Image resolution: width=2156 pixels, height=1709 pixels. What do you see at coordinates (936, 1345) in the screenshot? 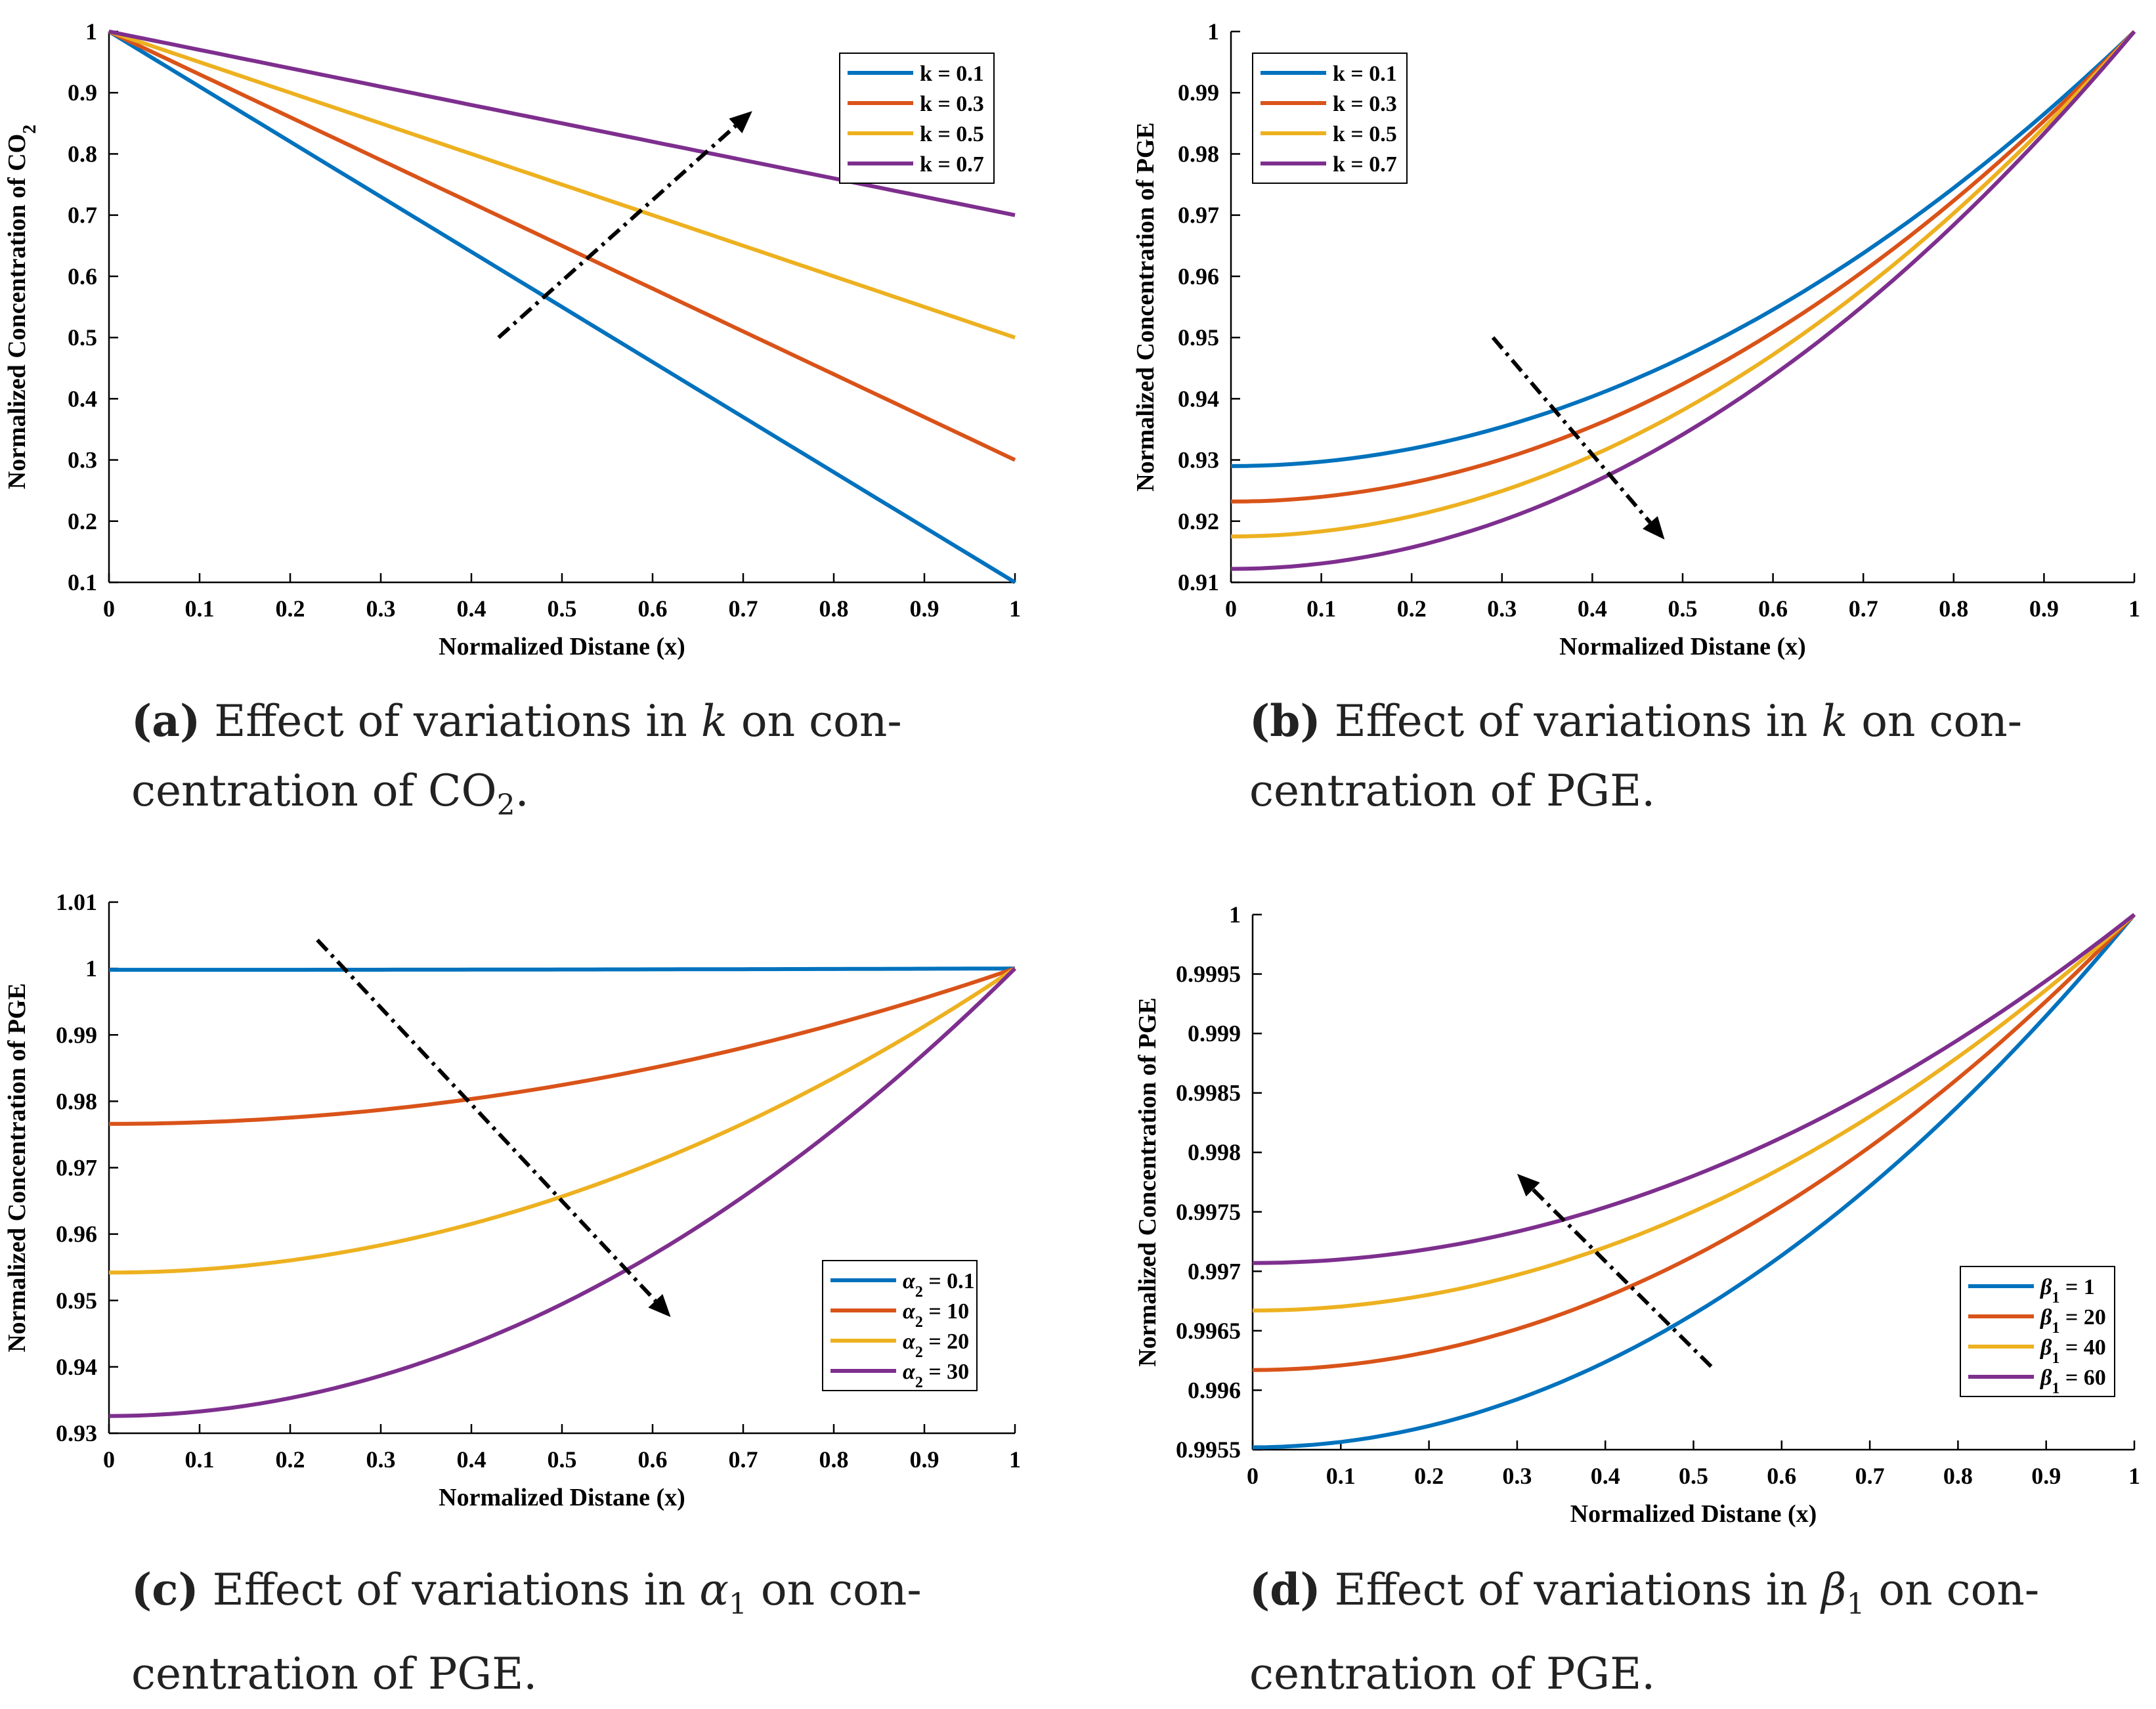
I see `legend-label-3: α2 = 20` at bounding box center [936, 1345].